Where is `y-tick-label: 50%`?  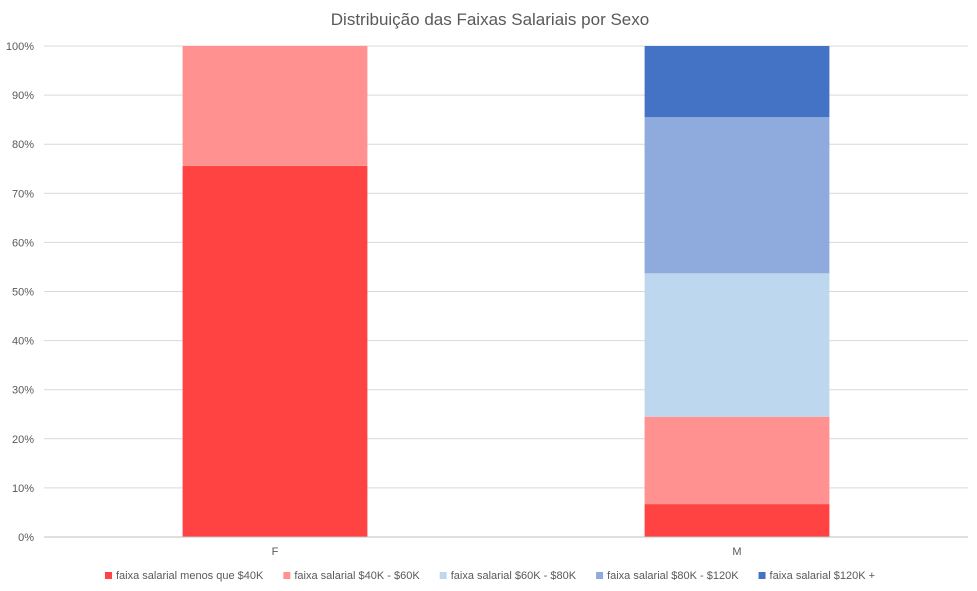 y-tick-label: 50% is located at coordinates (23, 293).